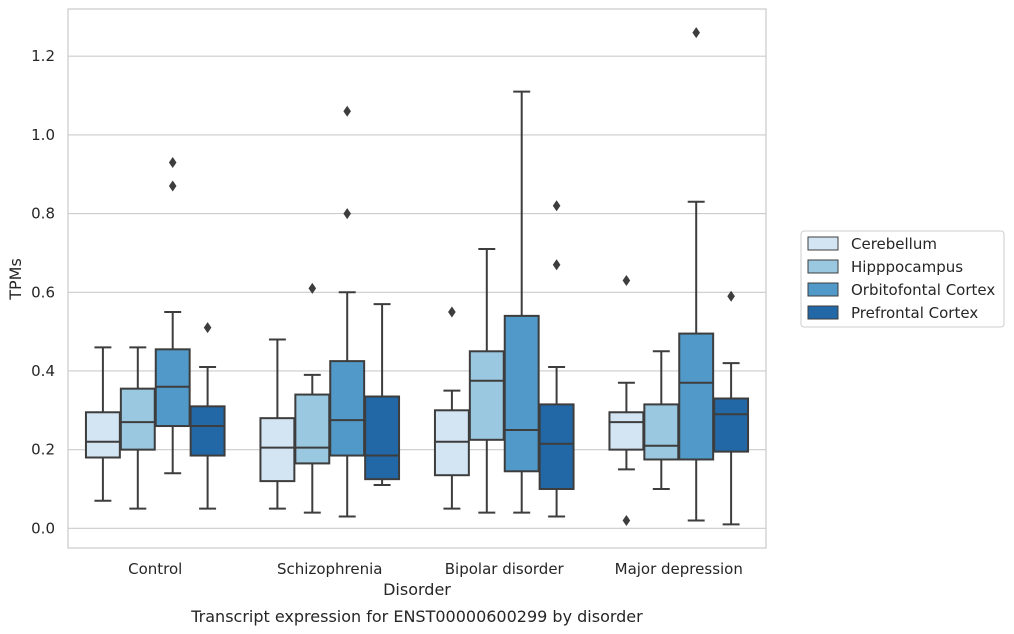  Describe the element at coordinates (907, 267) in the screenshot. I see `legend-label: Hipppocampus` at that location.